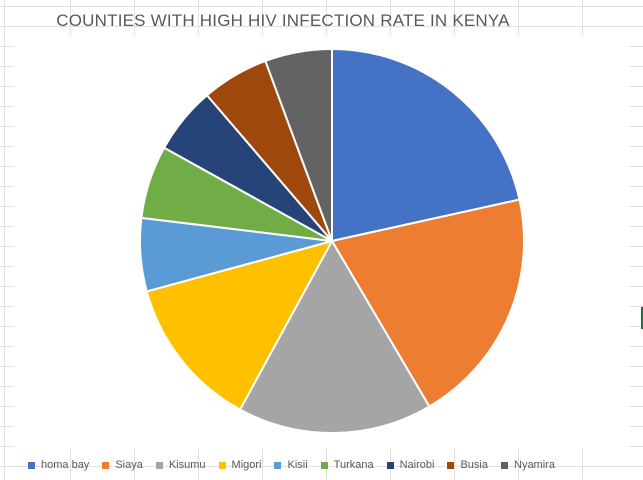 Image resolution: width=643 pixels, height=480 pixels. What do you see at coordinates (298, 145) in the screenshot?
I see `pie-slice-nyamira` at bounding box center [298, 145].